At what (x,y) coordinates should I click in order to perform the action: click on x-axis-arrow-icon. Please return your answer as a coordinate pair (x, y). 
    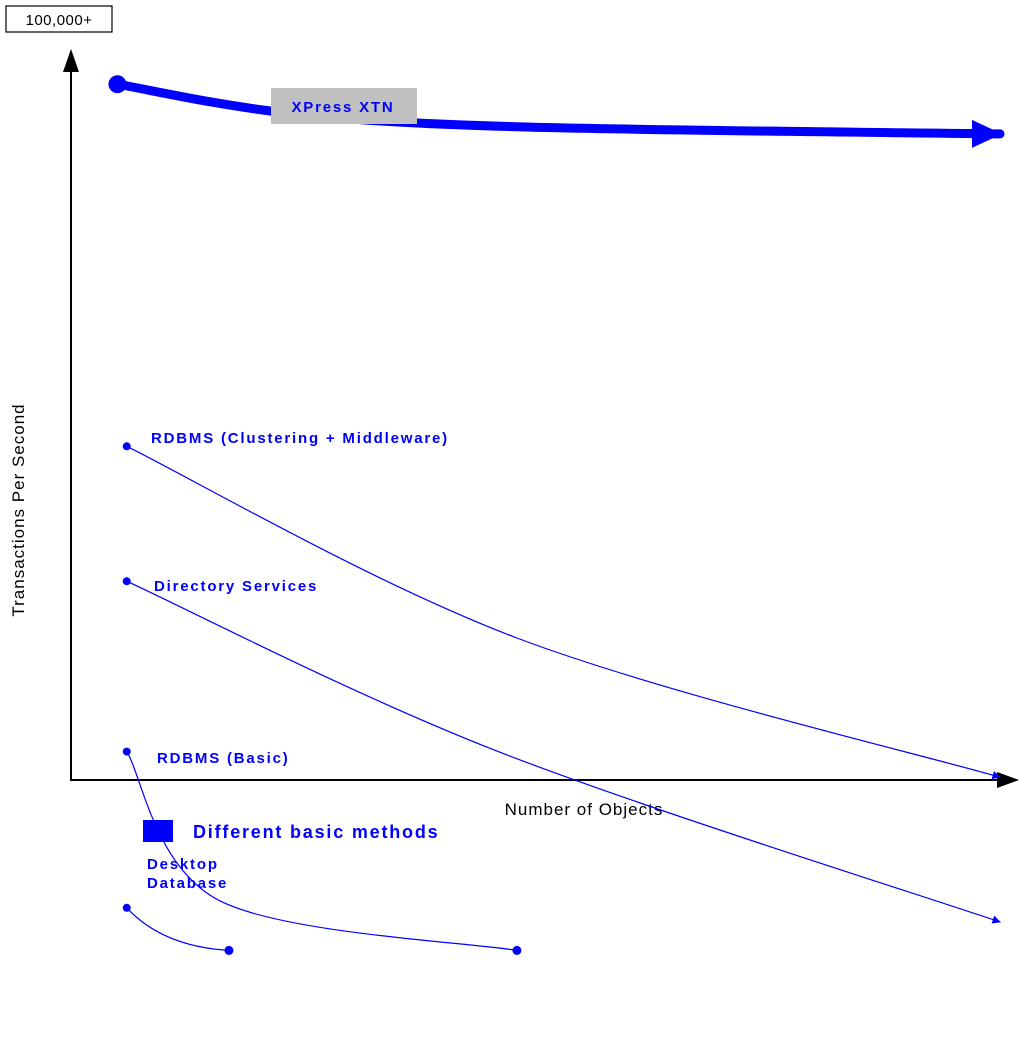
    Looking at the image, I should click on (1008, 780).